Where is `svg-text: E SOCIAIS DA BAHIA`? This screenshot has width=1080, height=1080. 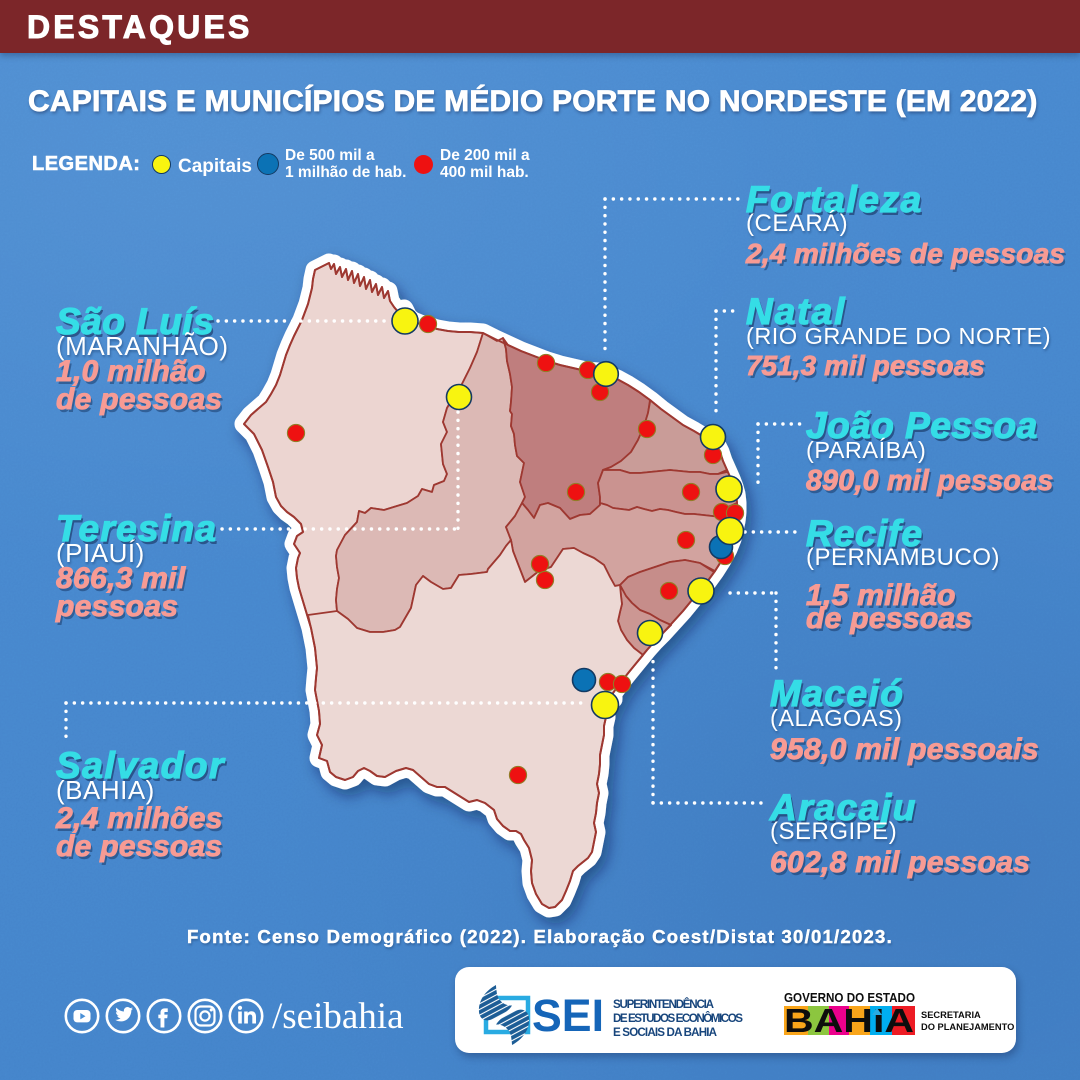 svg-text: E SOCIAIS DA BAHIA is located at coordinates (665, 1032).